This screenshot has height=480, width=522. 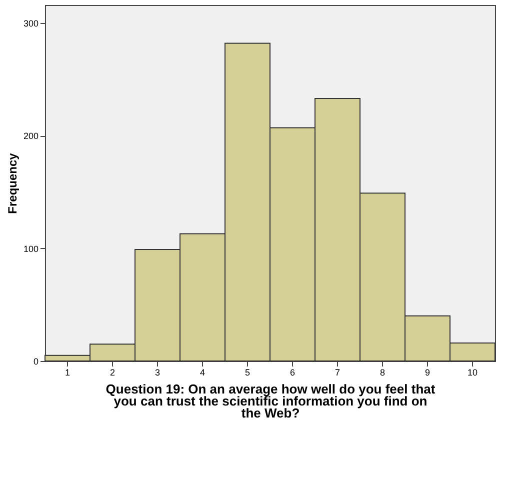 What do you see at coordinates (30, 249) in the screenshot?
I see `y-tick-label: 100` at bounding box center [30, 249].